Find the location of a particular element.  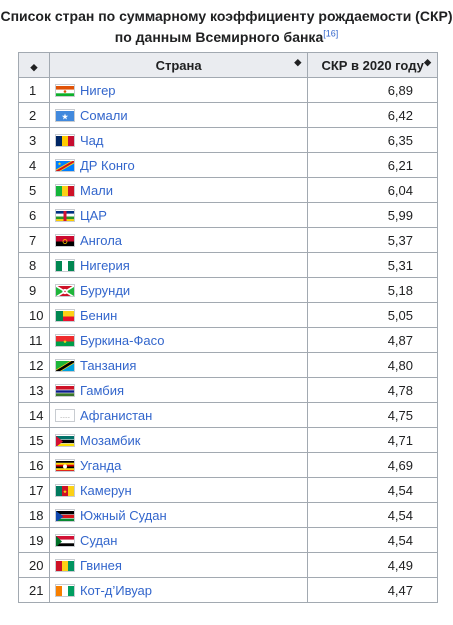

table-row: 2 Сомали 6,42 is located at coordinates (228, 115).